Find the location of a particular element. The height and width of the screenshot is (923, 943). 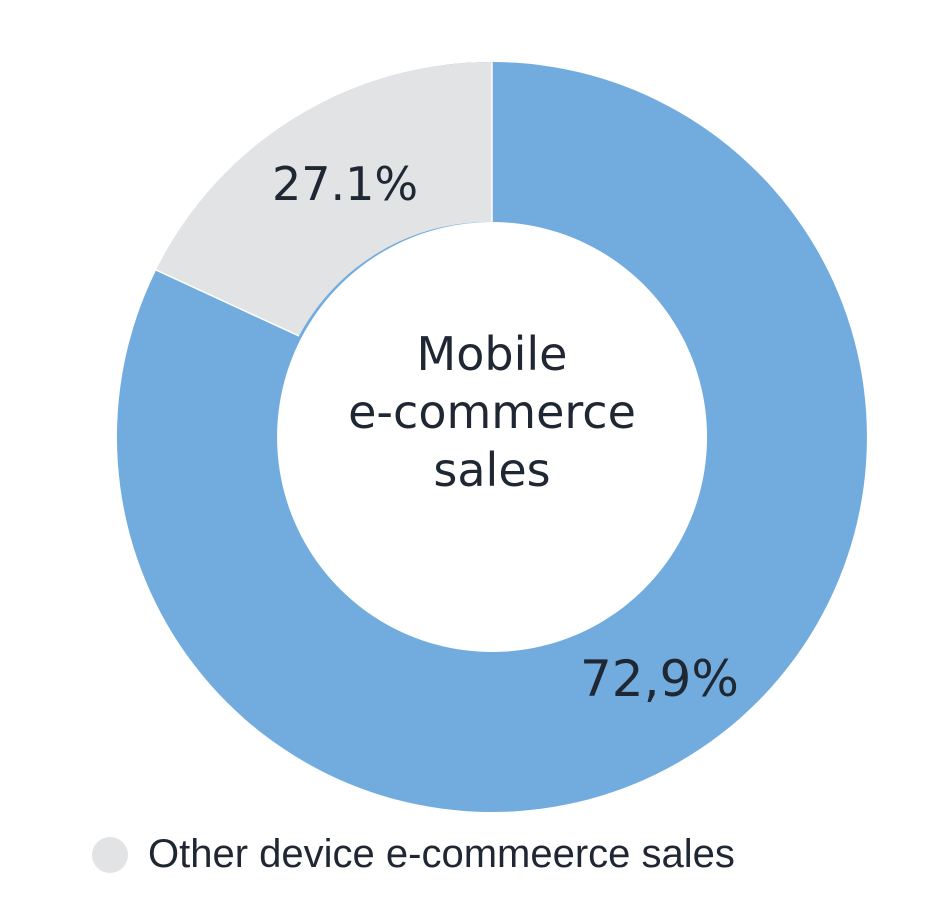

slice-divider-left is located at coordinates (227, 303).